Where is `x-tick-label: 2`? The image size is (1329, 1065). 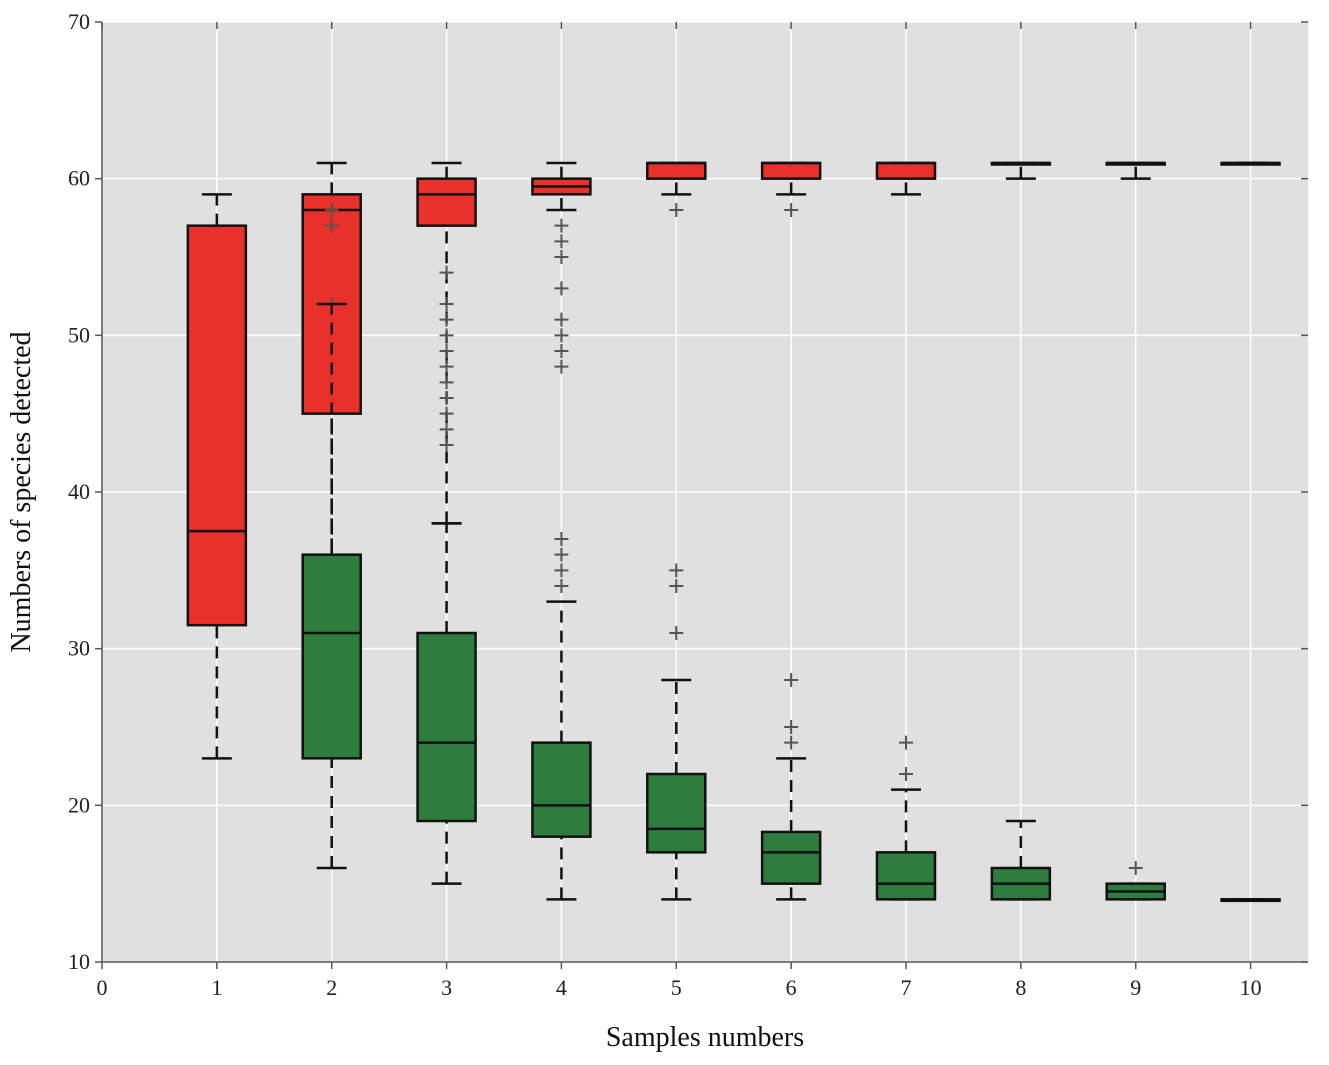 x-tick-label: 2 is located at coordinates (331, 987).